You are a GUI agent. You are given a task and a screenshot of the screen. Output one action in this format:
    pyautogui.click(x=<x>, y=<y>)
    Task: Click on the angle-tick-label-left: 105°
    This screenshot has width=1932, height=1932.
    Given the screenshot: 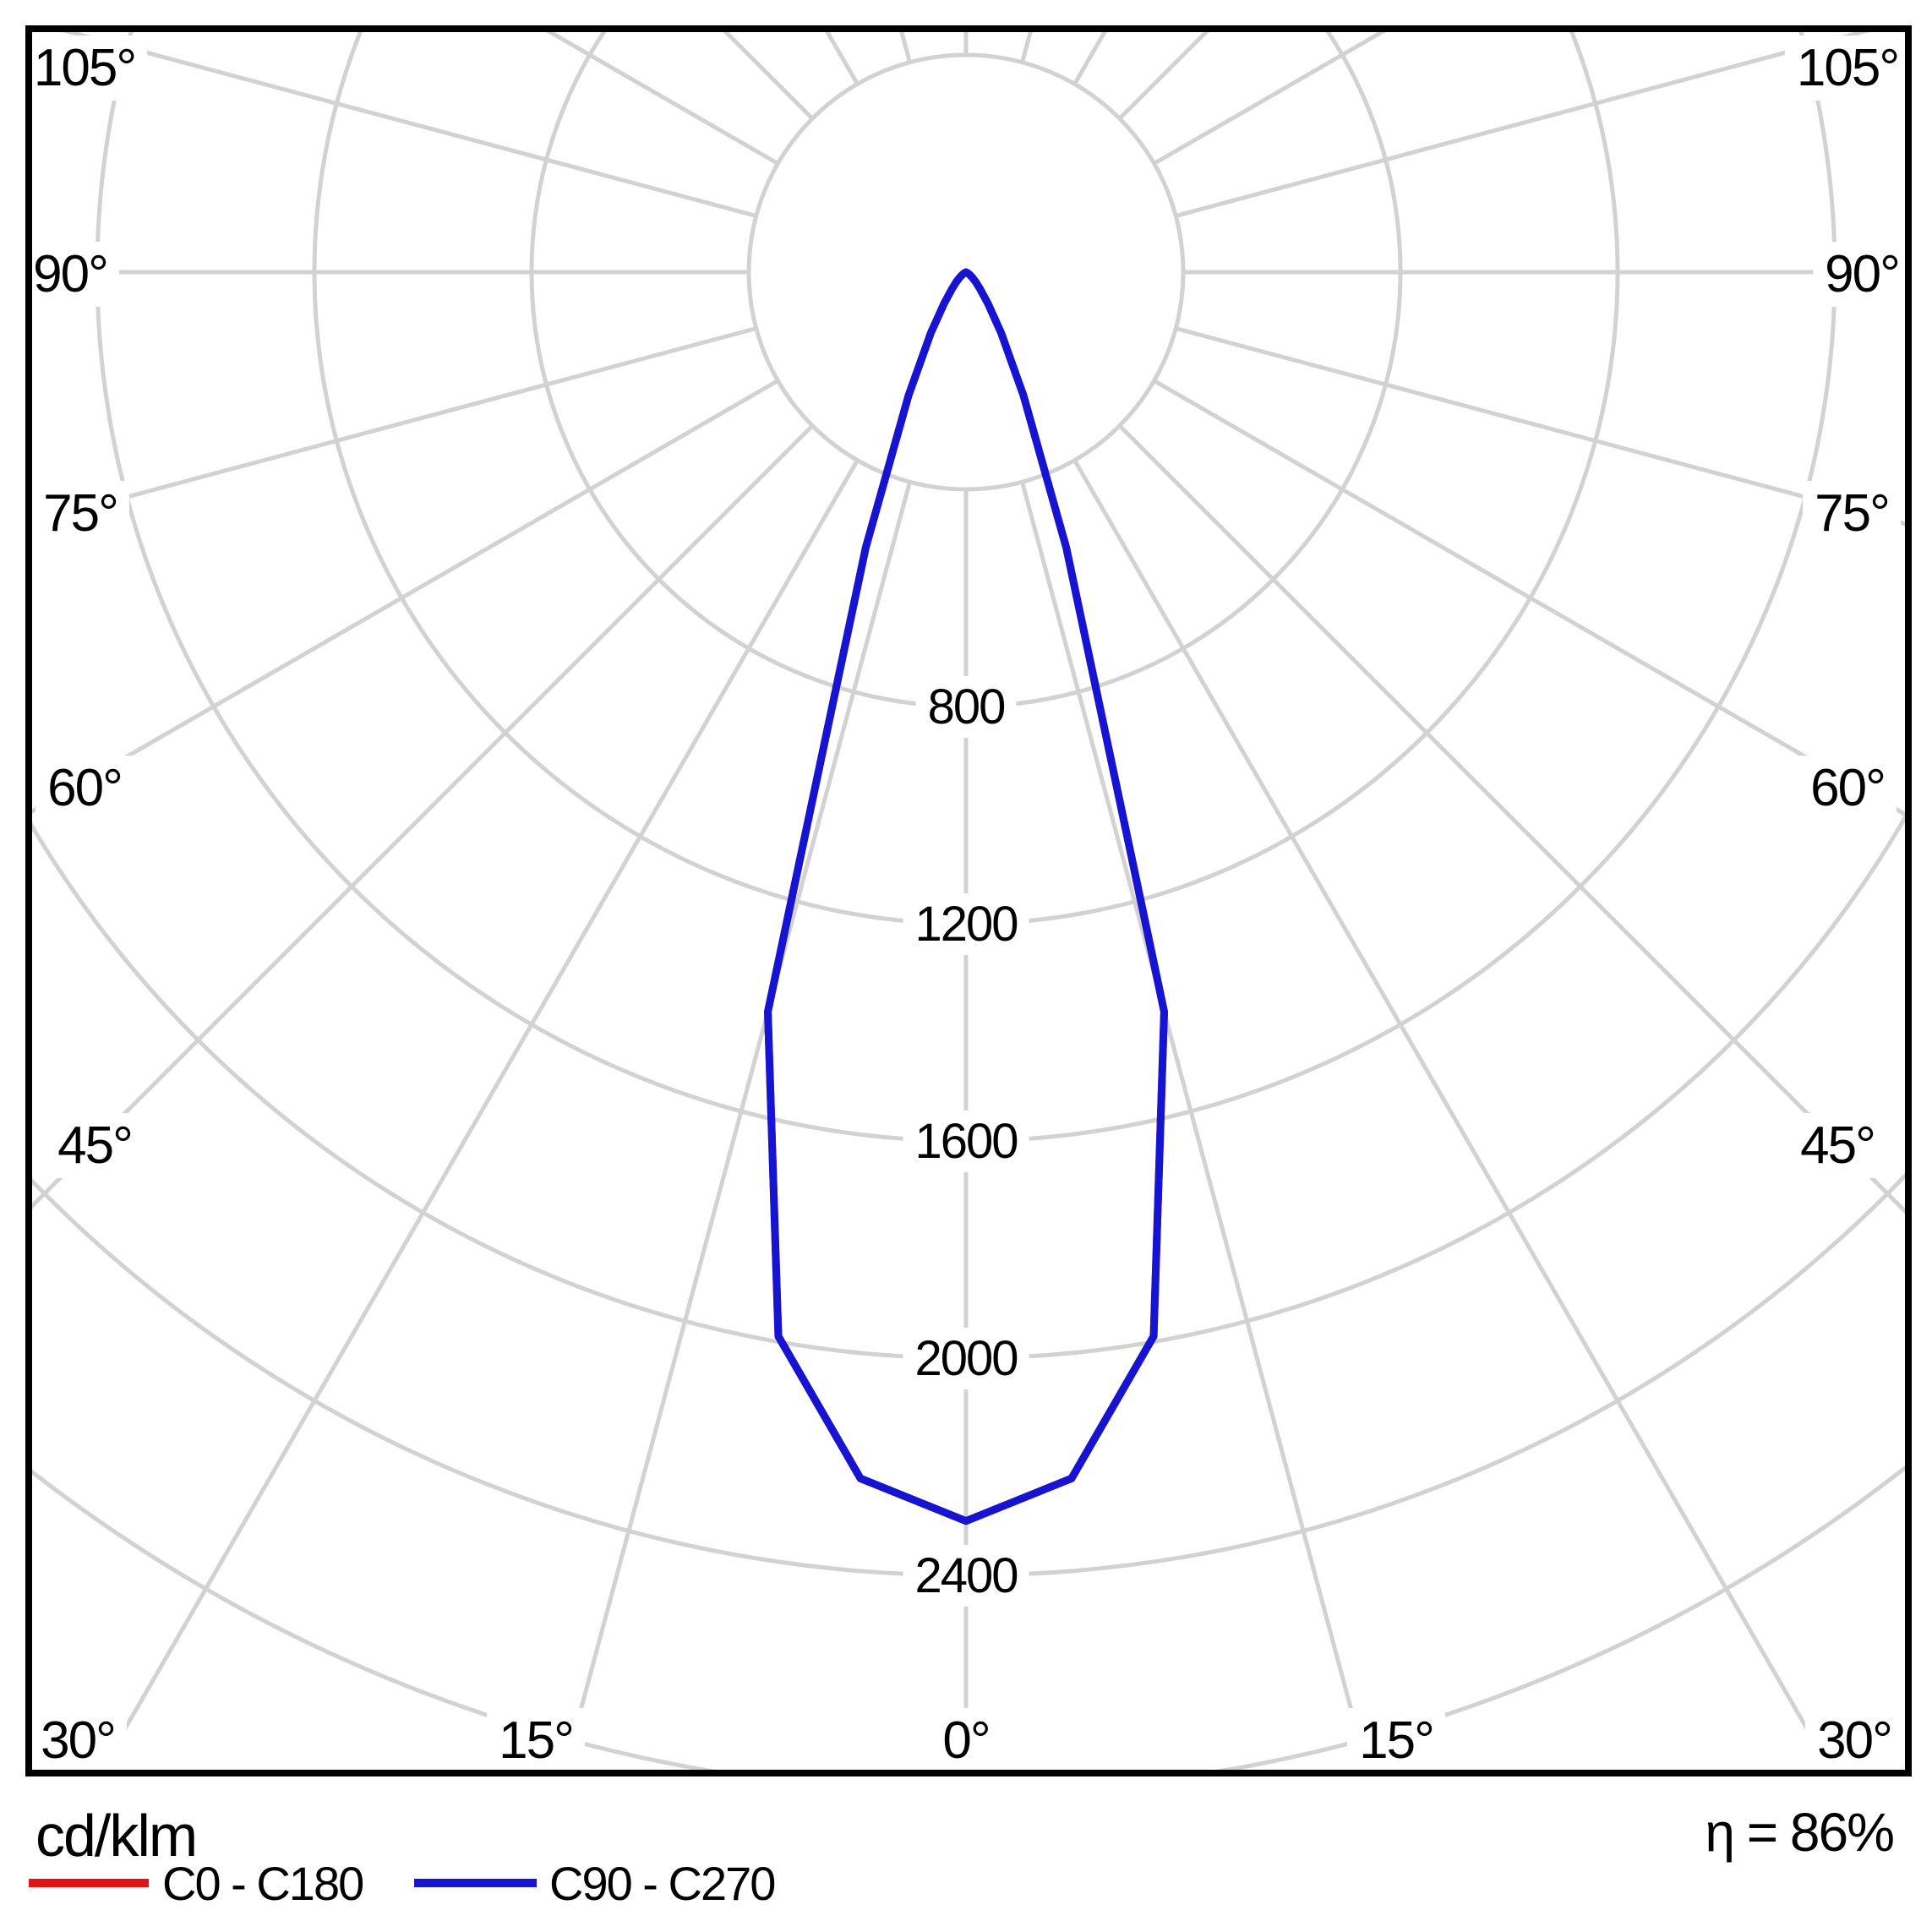 What is the action you would take?
    pyautogui.click(x=84, y=68)
    